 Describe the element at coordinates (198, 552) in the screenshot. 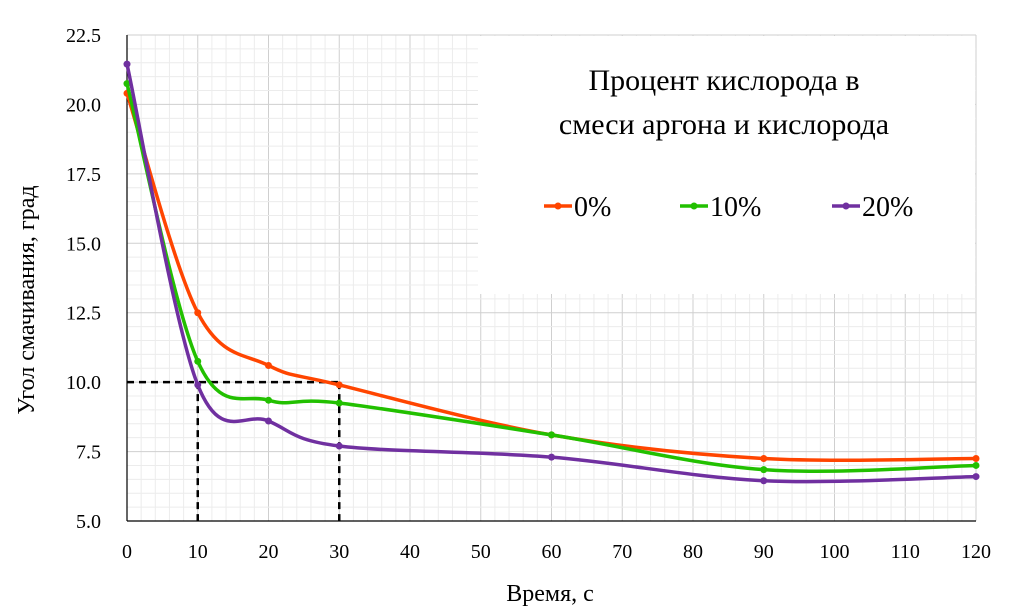

I see `x-tick-label: 10` at that location.